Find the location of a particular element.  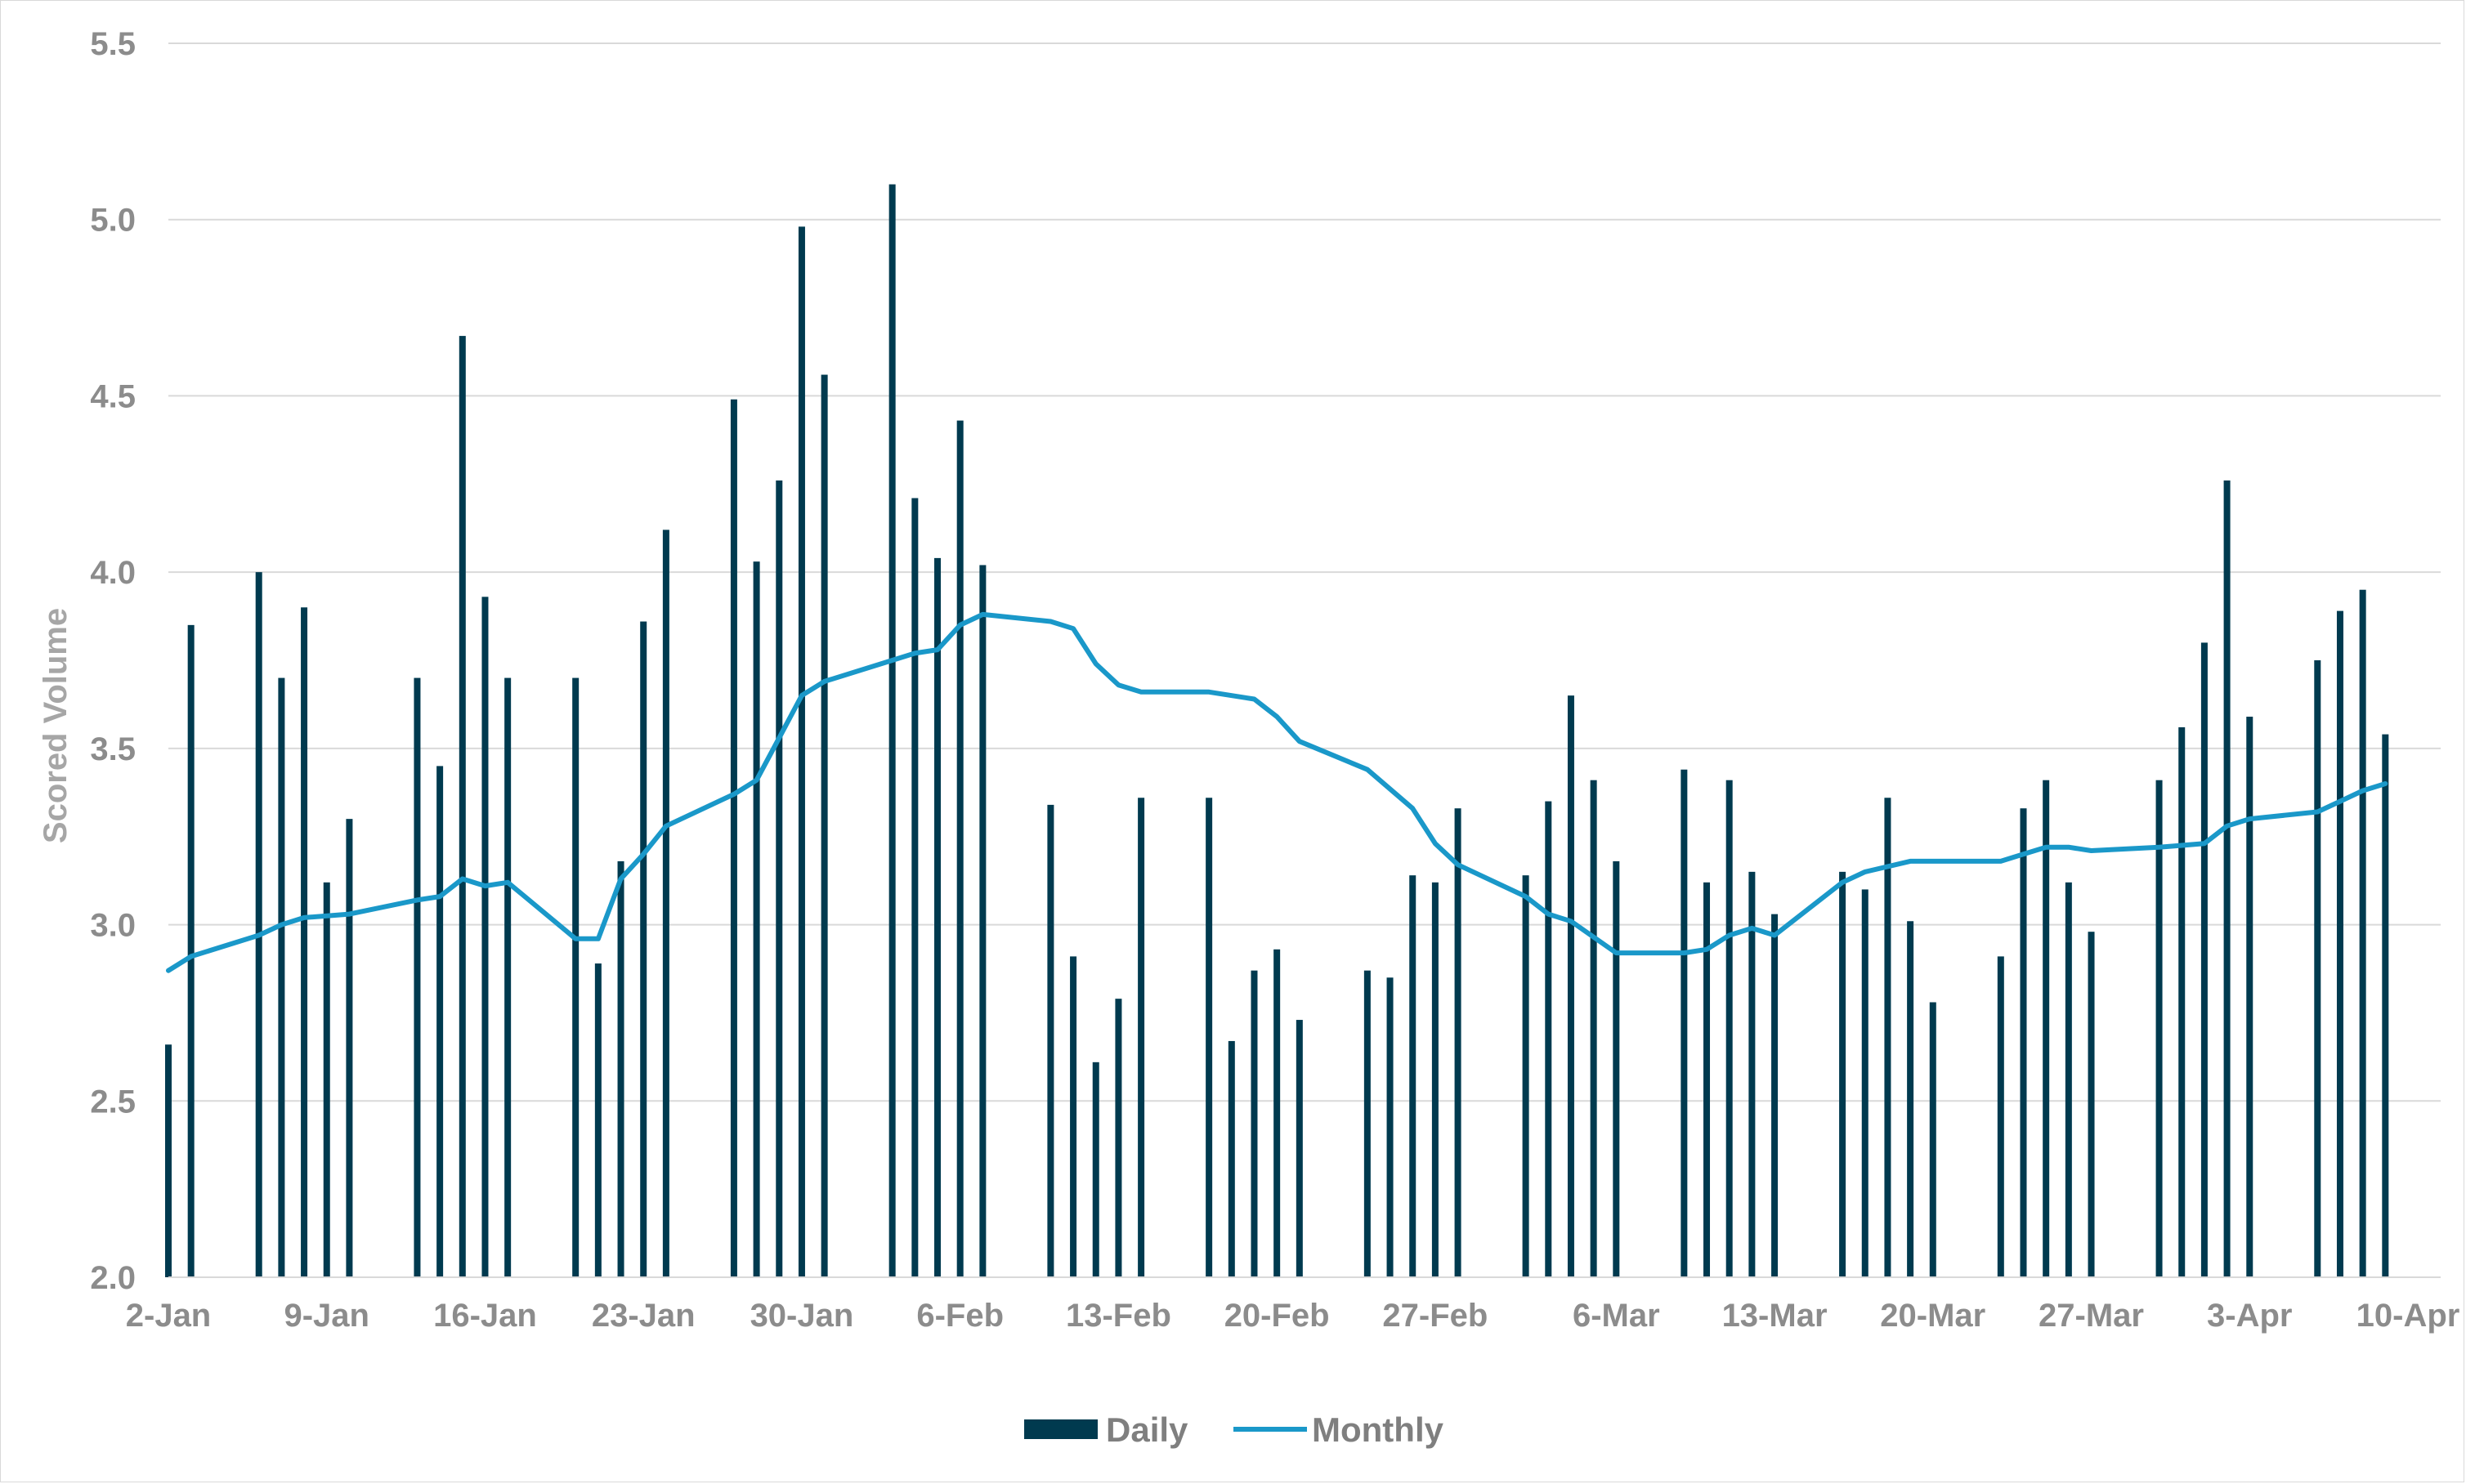

y-axis-ticks: 2.0 2.5 3.0 3.5 4.0 4.5 5.0 5.5 is located at coordinates (113, 661).